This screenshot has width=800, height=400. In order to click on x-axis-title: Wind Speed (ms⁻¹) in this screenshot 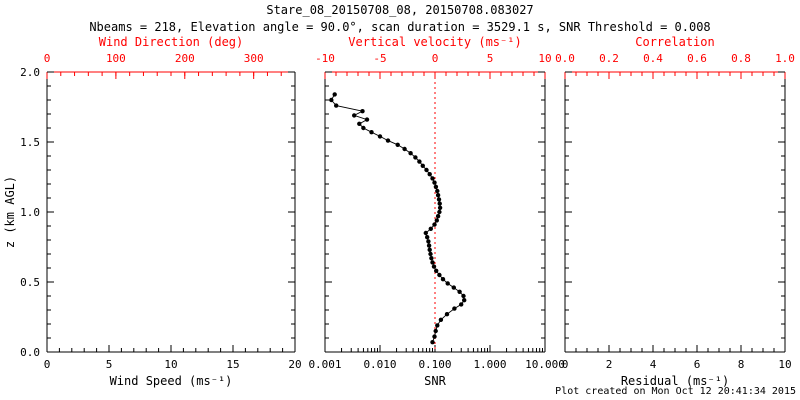, I will do `click(171, 381)`.